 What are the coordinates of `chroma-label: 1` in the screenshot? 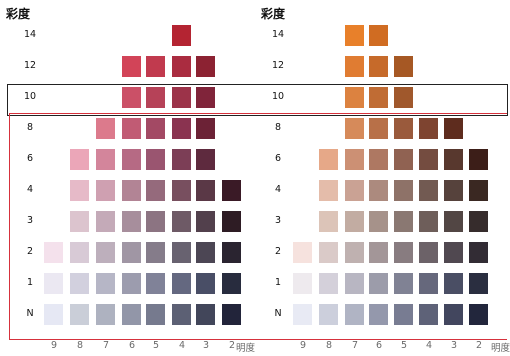 It's located at (278, 282).